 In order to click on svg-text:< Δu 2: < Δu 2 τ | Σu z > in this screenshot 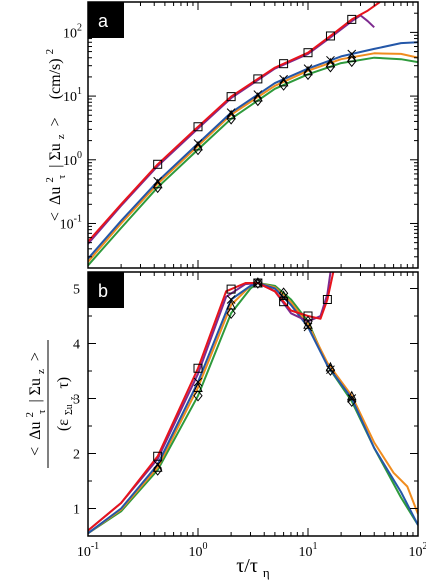, I will do `click(34, 404)`.